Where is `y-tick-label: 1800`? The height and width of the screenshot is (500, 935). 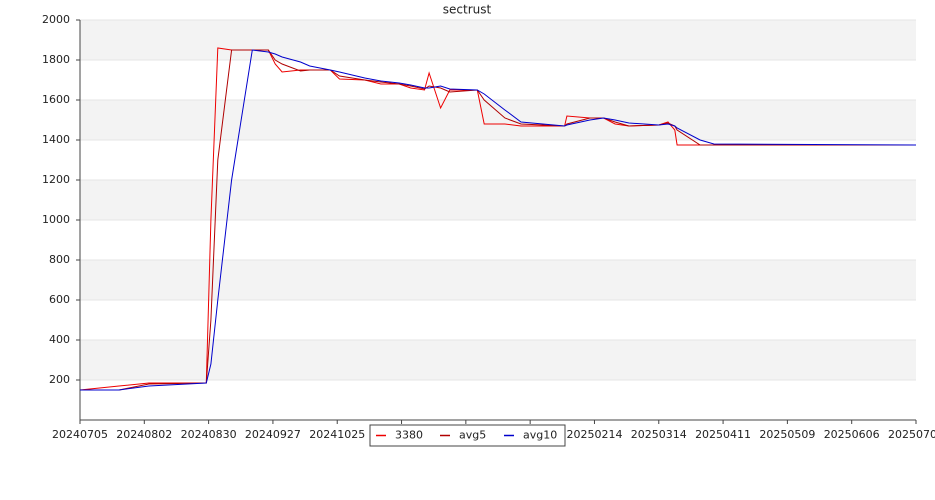
y-tick-label: 1800 is located at coordinates (56, 59).